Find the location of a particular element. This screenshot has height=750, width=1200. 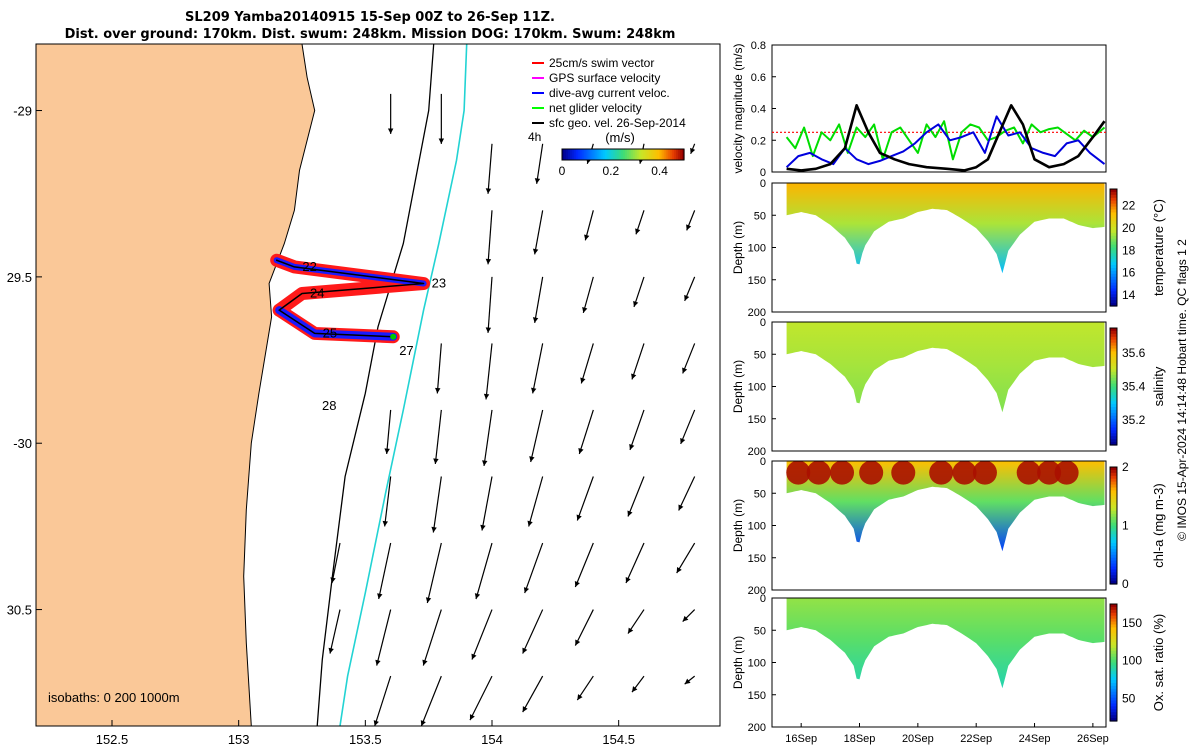

section-ytick-label: 50 is located at coordinates (760, 631).